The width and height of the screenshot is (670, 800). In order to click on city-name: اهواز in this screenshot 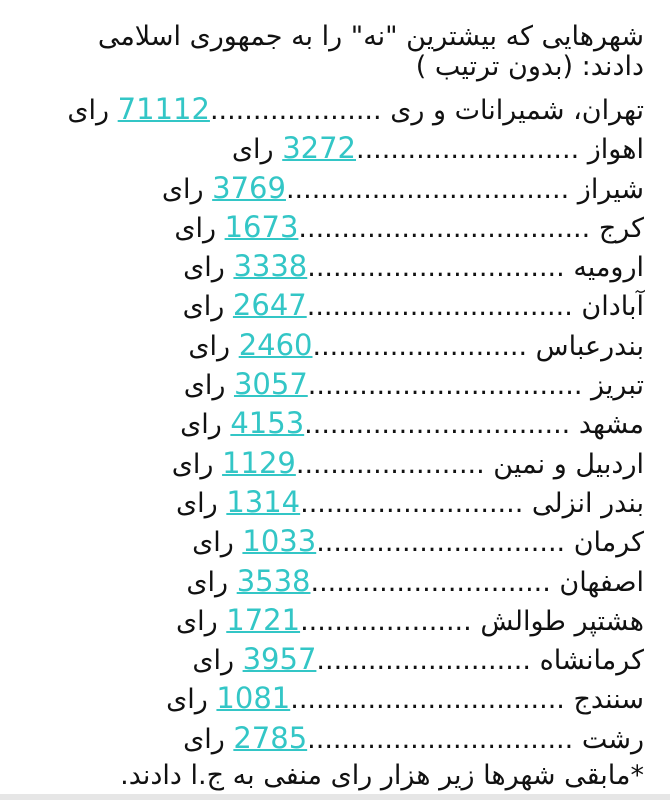, I will do `click(615, 150)`.